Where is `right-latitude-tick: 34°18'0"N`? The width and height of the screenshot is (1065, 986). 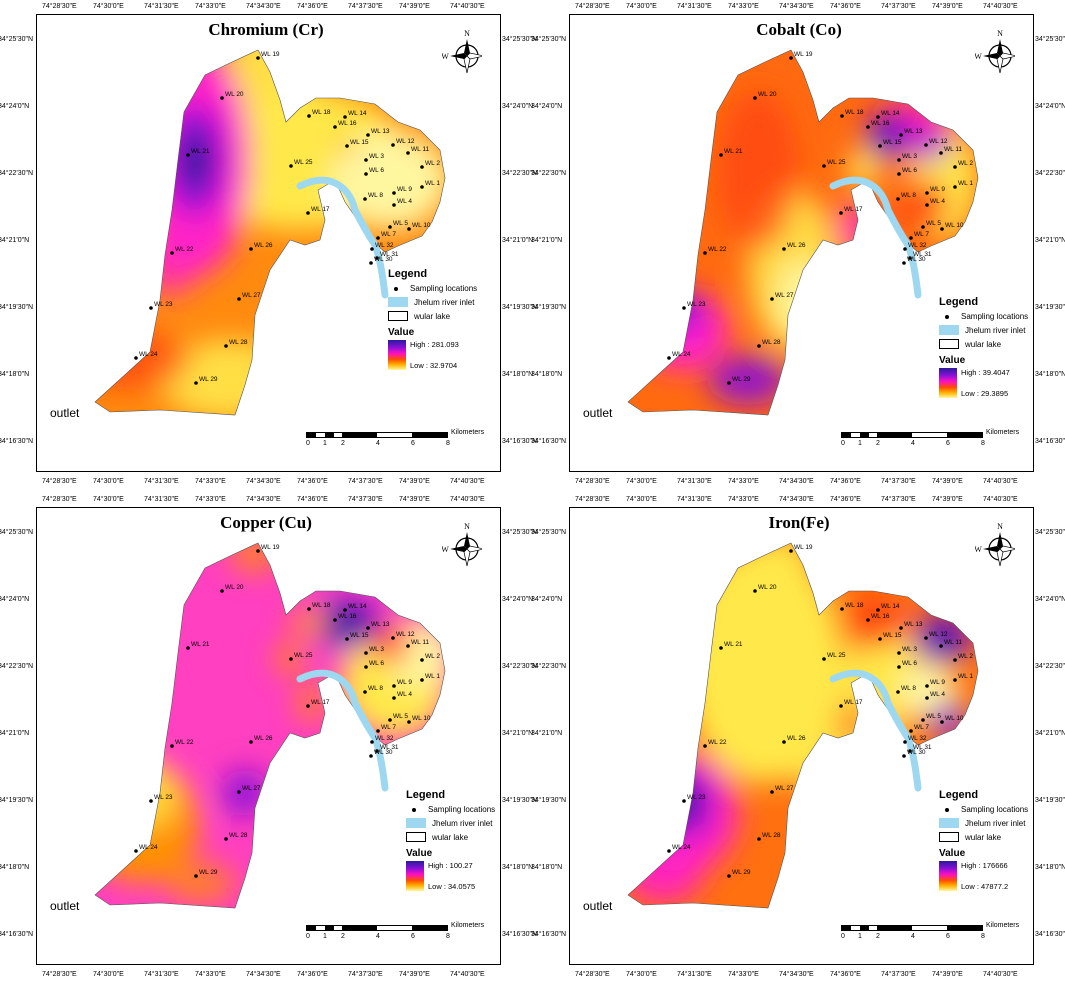 right-latitude-tick: 34°18'0"N is located at coordinates (518, 374).